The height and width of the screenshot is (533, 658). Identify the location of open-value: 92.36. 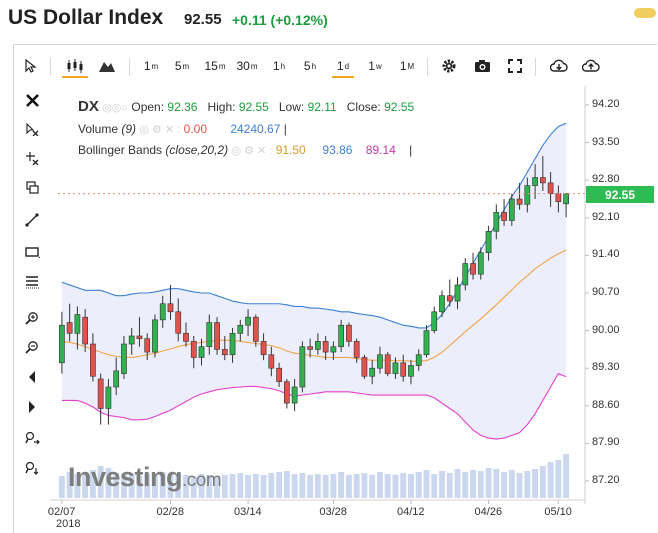
(182, 107).